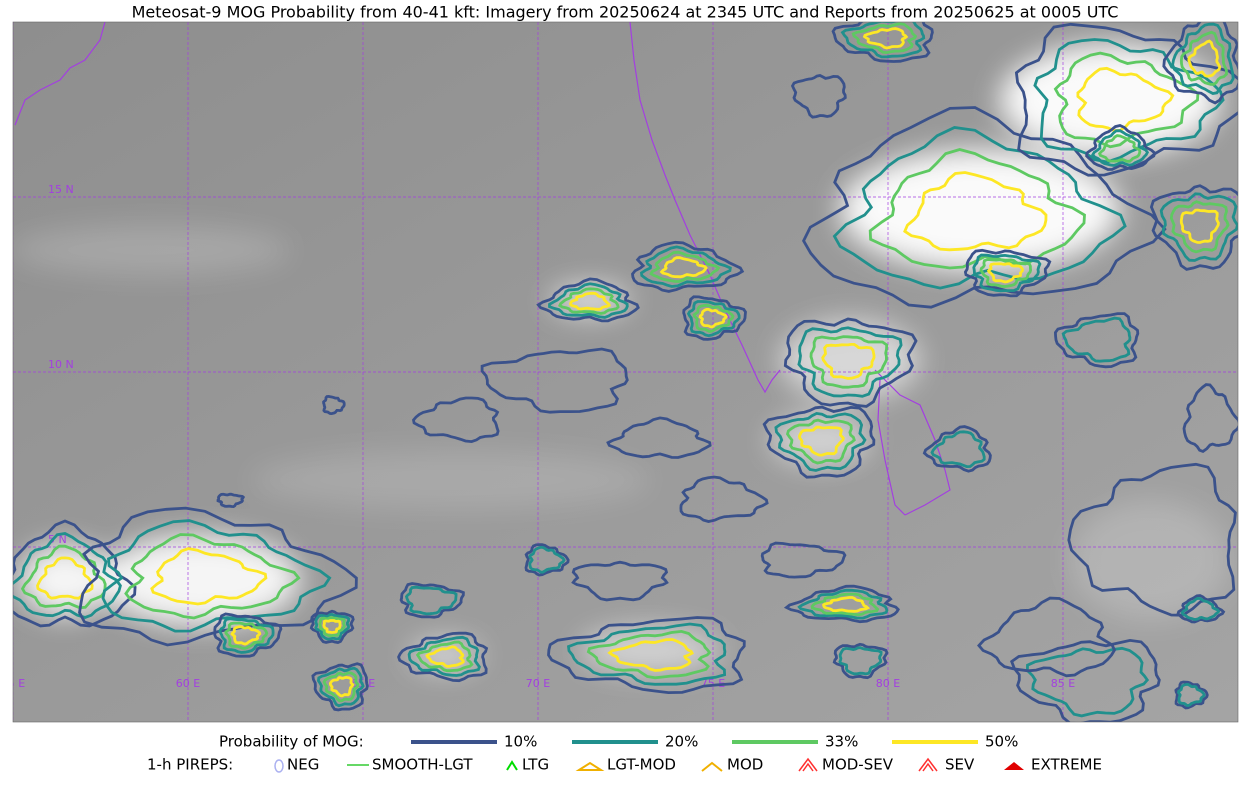  I want to click on legend-label: 10%, so click(520, 742).